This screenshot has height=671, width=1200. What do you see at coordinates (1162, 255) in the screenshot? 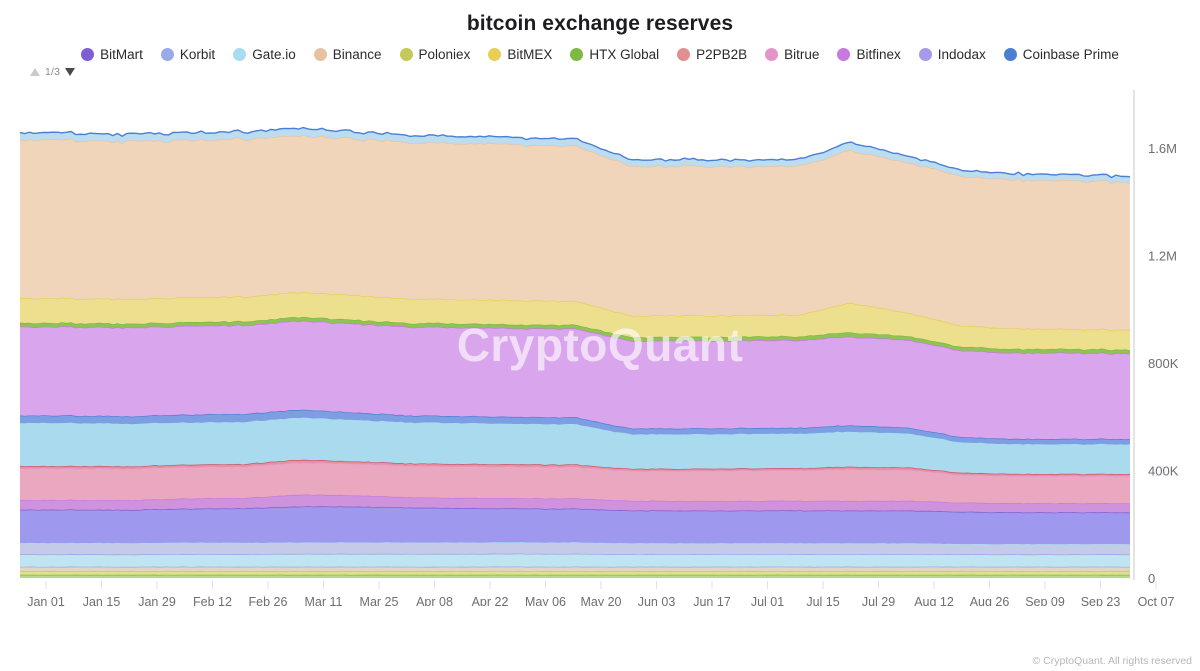
I see `y-axis-tick-label: 1.2M` at bounding box center [1162, 255].